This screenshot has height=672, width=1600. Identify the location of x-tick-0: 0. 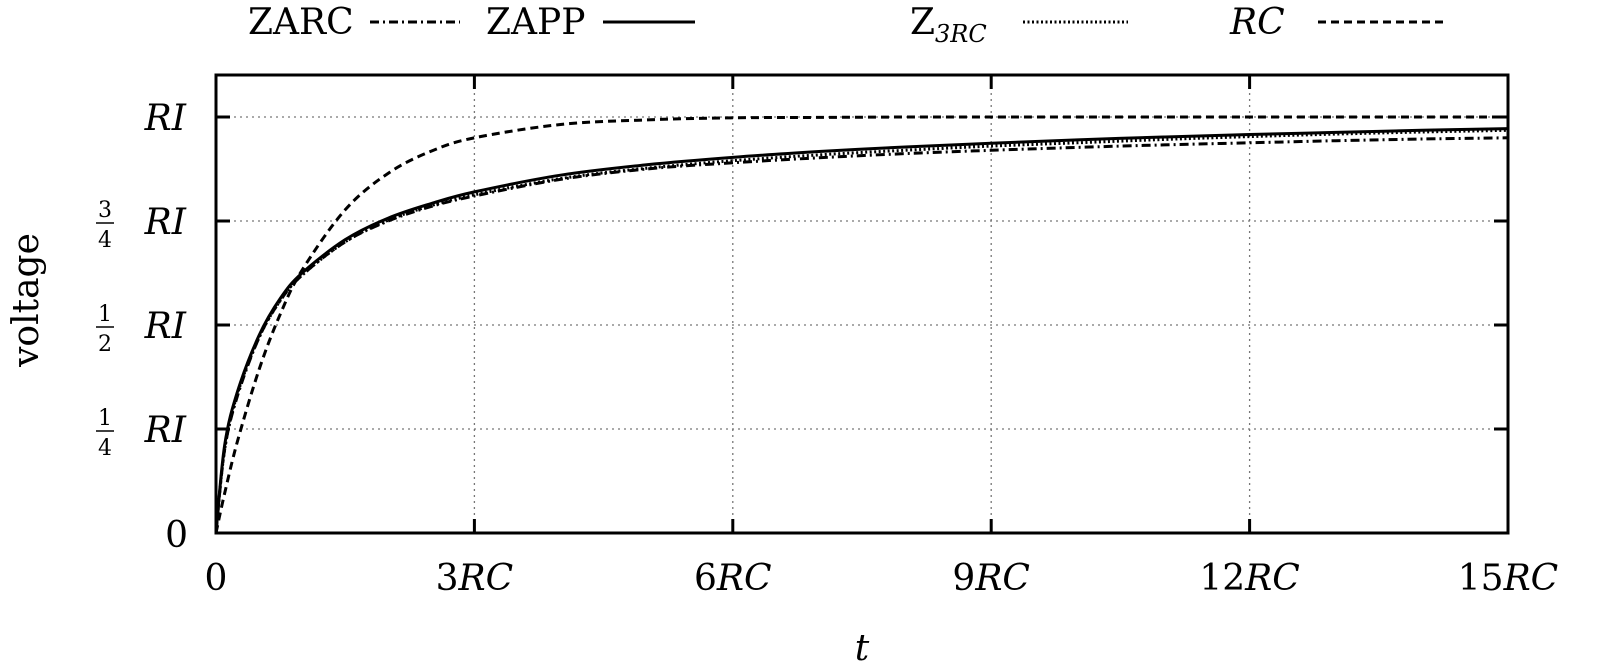
(216, 578).